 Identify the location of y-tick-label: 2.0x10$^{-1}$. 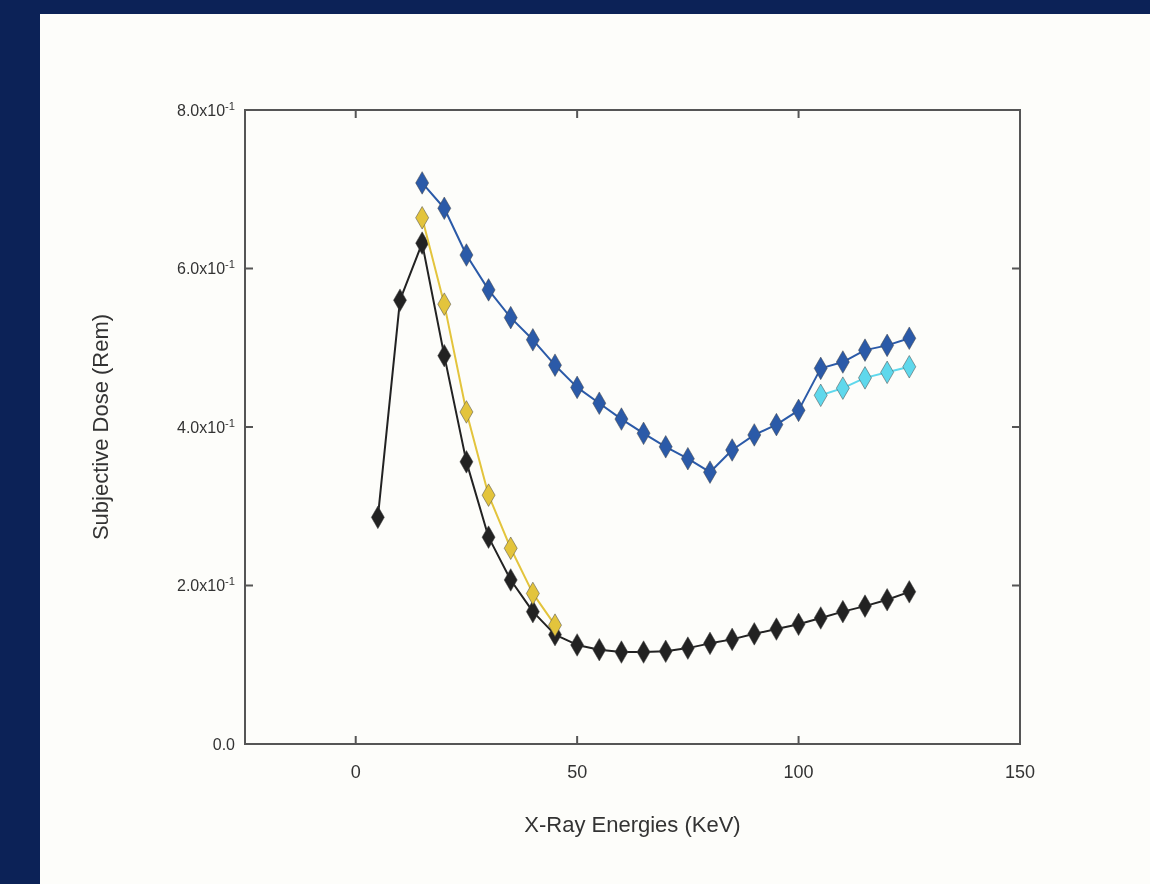
(206, 585).